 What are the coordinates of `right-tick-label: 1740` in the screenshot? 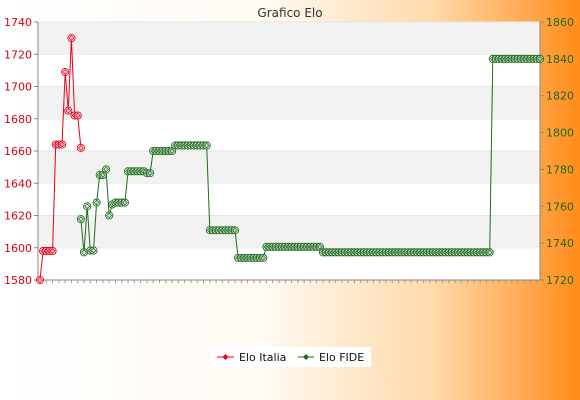 It's located at (560, 243).